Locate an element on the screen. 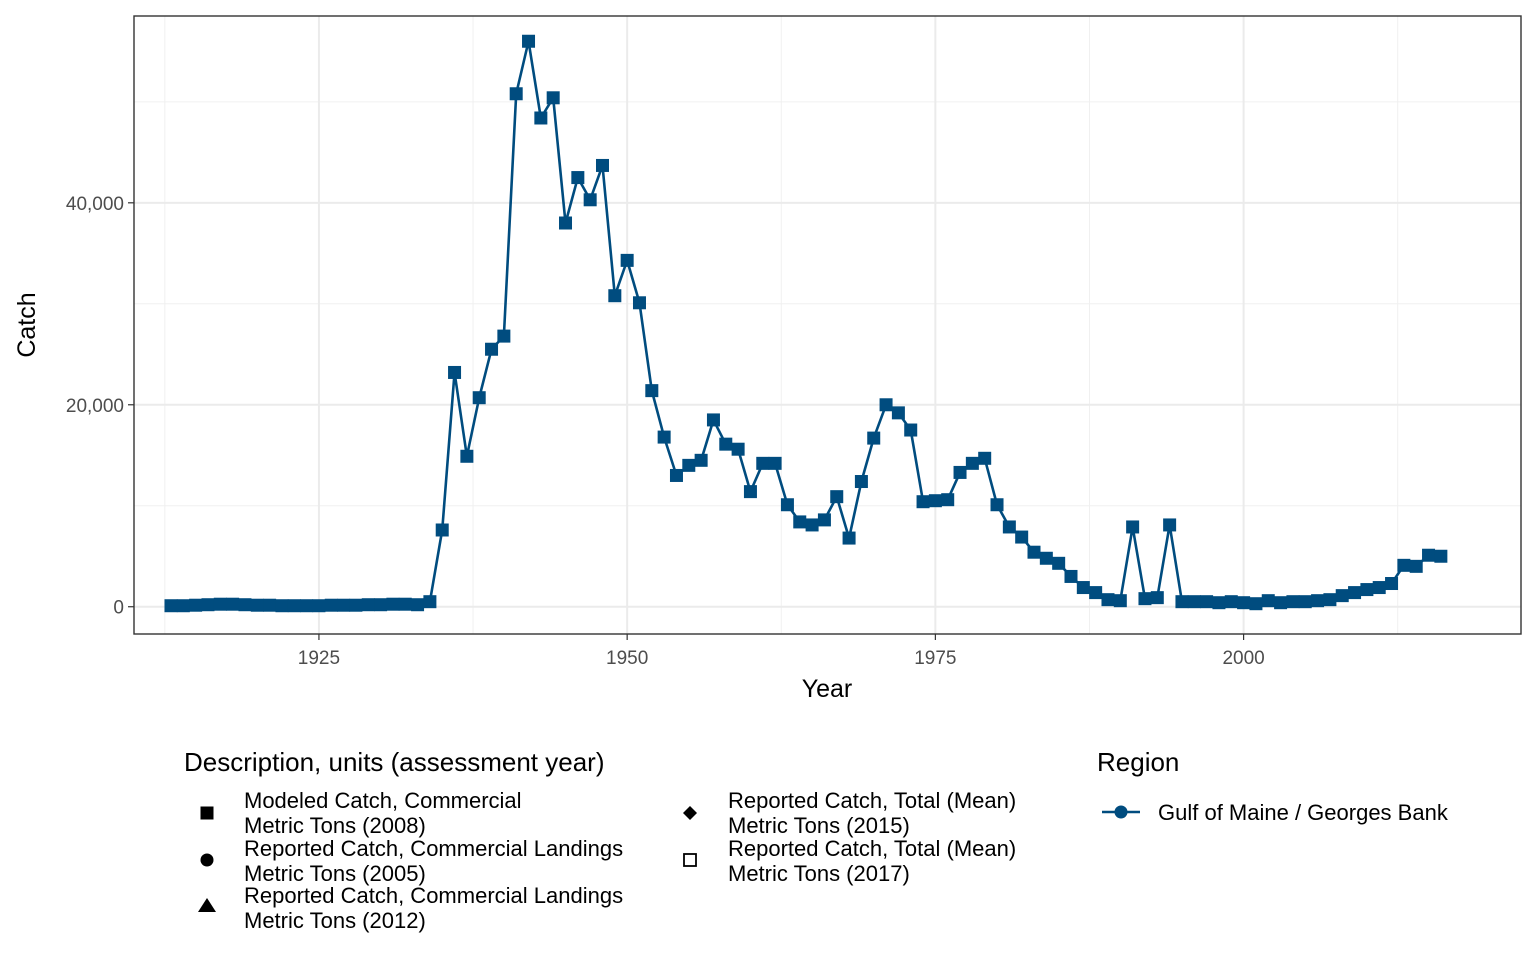  square-icon is located at coordinates (207, 813).